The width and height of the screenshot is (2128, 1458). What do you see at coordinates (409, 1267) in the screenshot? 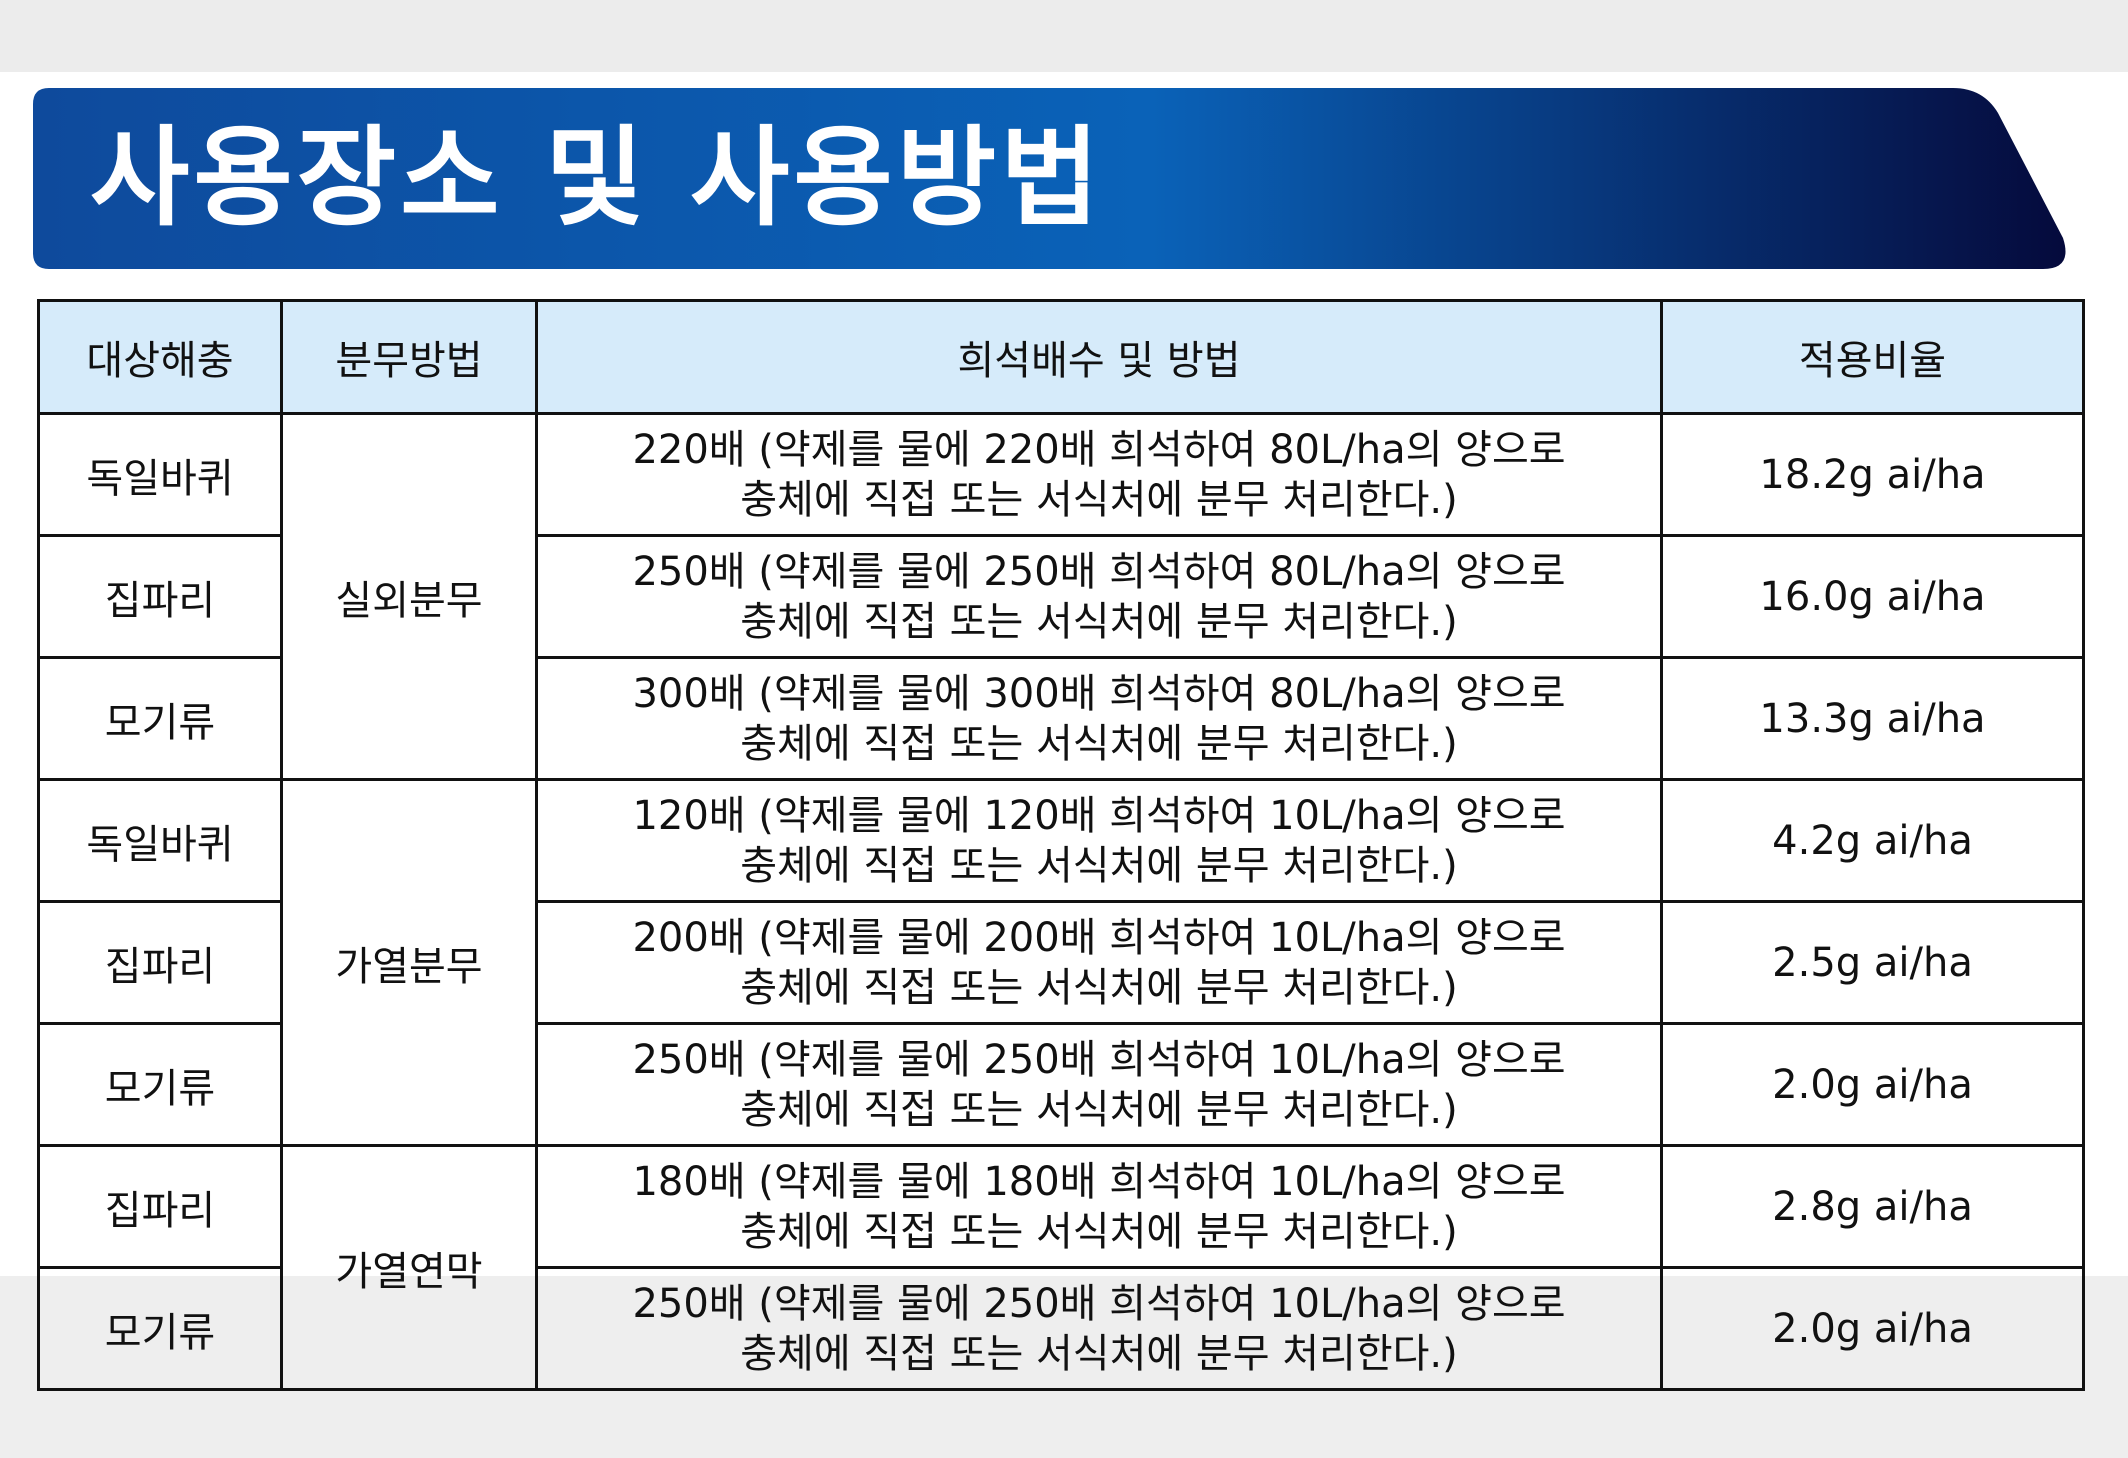
I see `method-cell: 가열연막` at bounding box center [409, 1267].